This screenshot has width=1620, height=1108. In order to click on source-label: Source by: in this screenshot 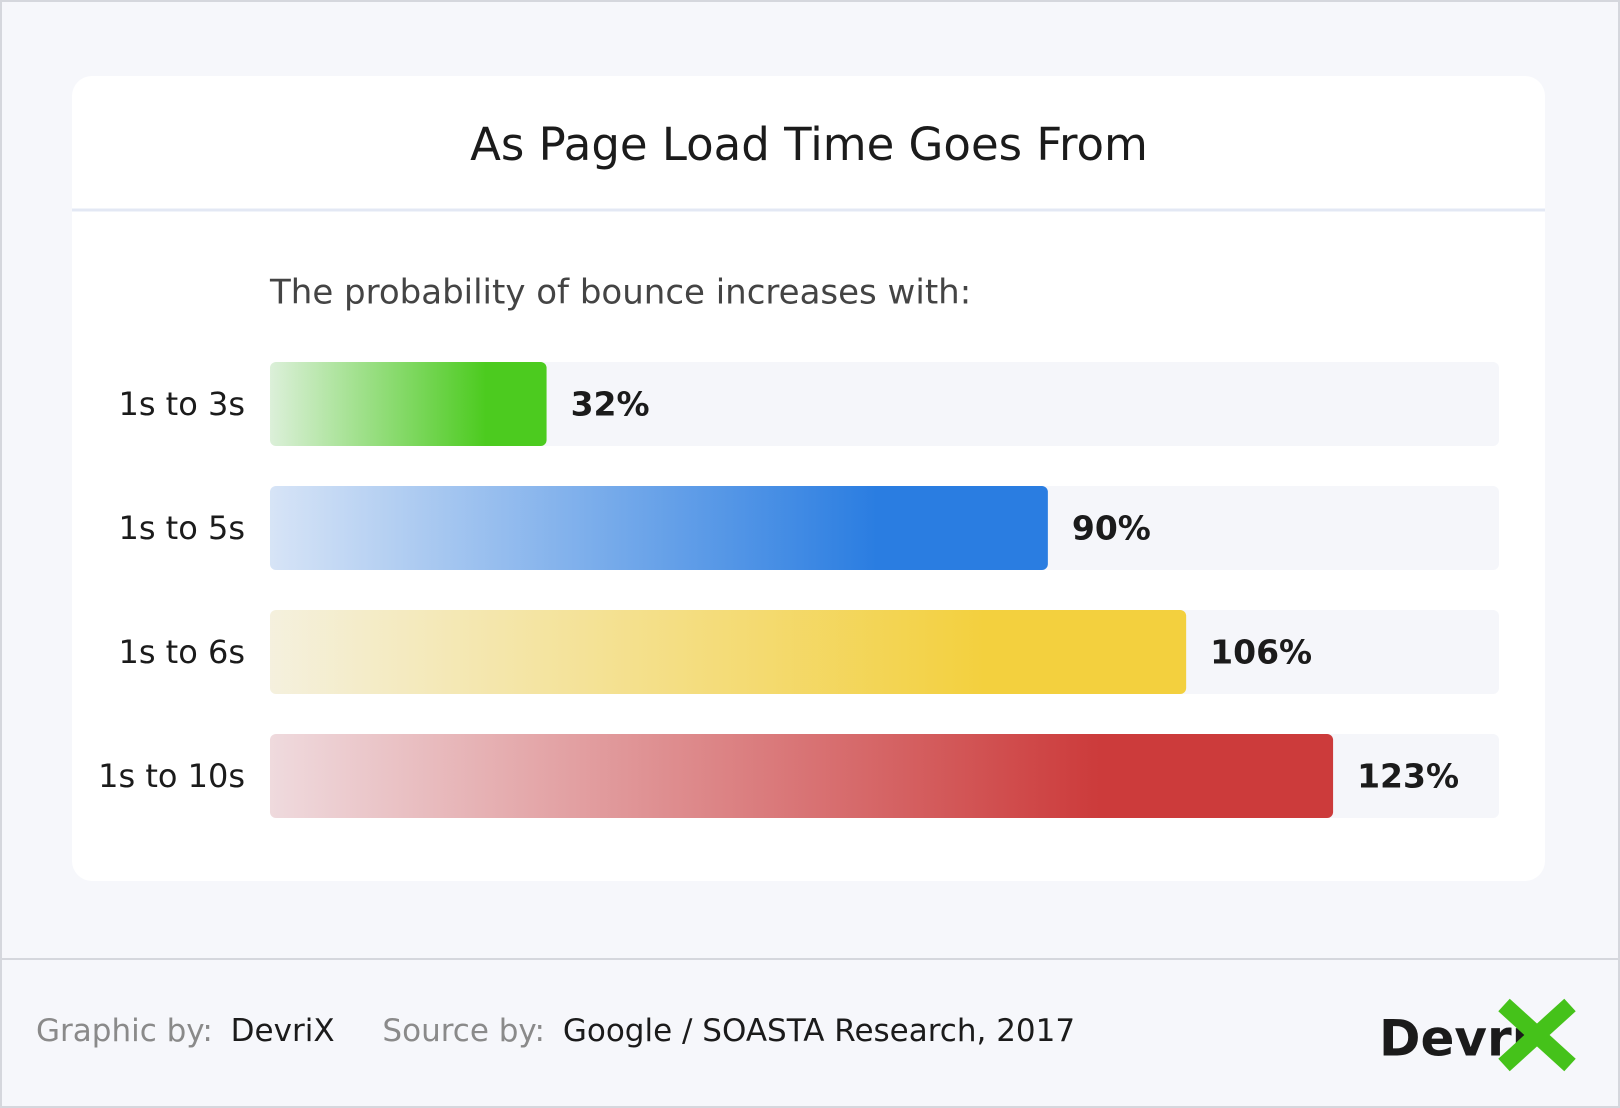, I will do `click(463, 1031)`.